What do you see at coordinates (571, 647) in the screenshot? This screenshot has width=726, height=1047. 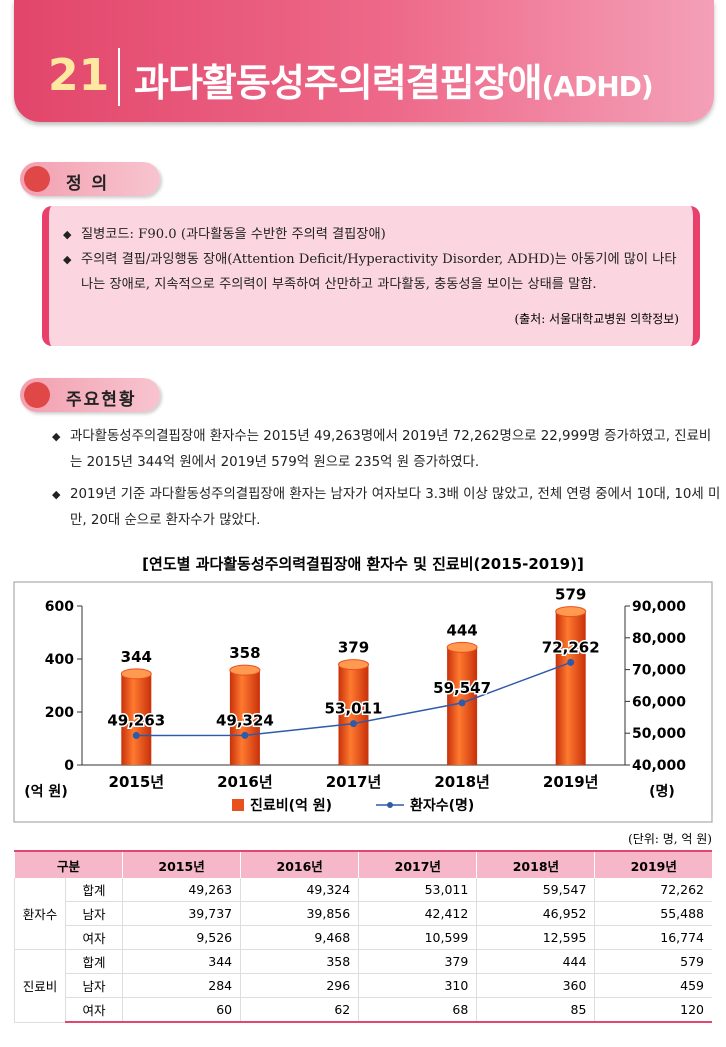 I see `point-label: 72,262` at bounding box center [571, 647].